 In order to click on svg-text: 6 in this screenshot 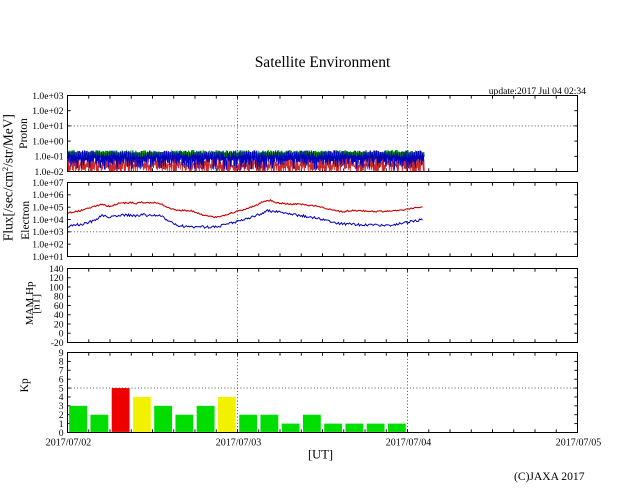, I will do `click(61, 380)`.